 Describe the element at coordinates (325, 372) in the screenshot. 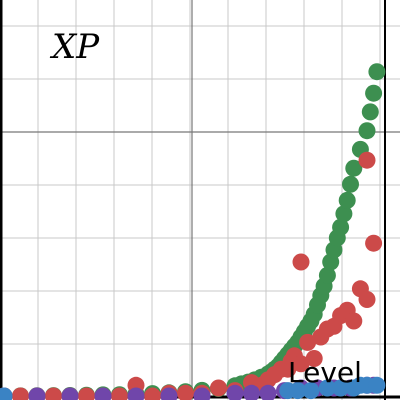

I see `x-axis-label: Level` at that location.